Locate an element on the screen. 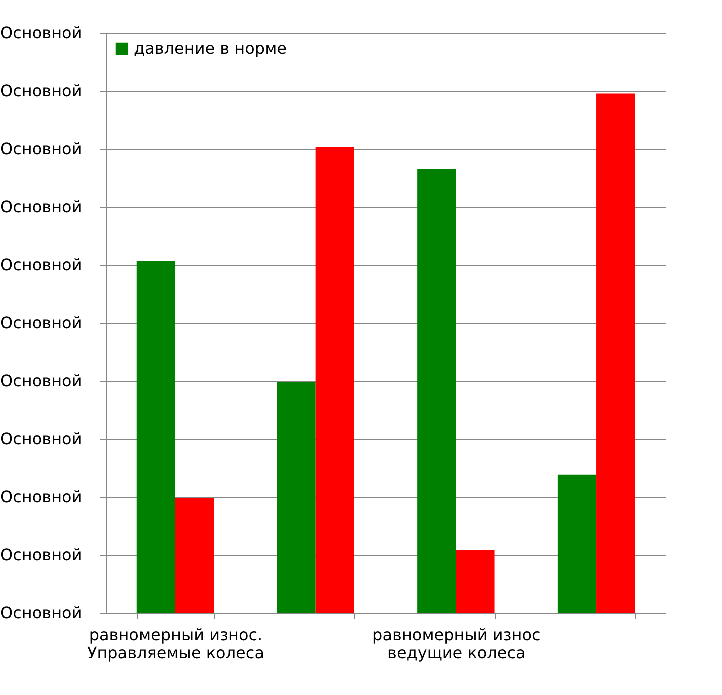 This screenshot has height=695, width=722. x-tick-label: равномерный износ. Управляемые колеса is located at coordinates (176, 644).